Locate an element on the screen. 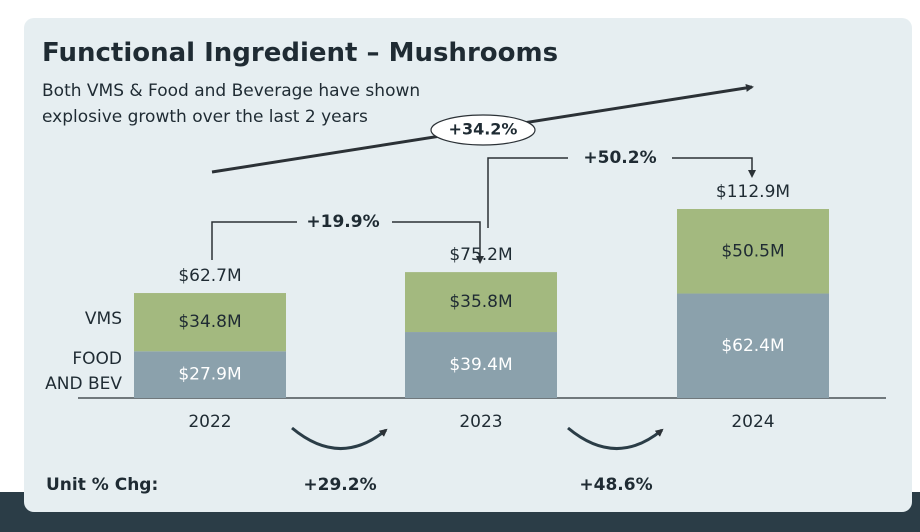 This screenshot has height=532, width=920. growth-label: +19.9% is located at coordinates (342, 222).